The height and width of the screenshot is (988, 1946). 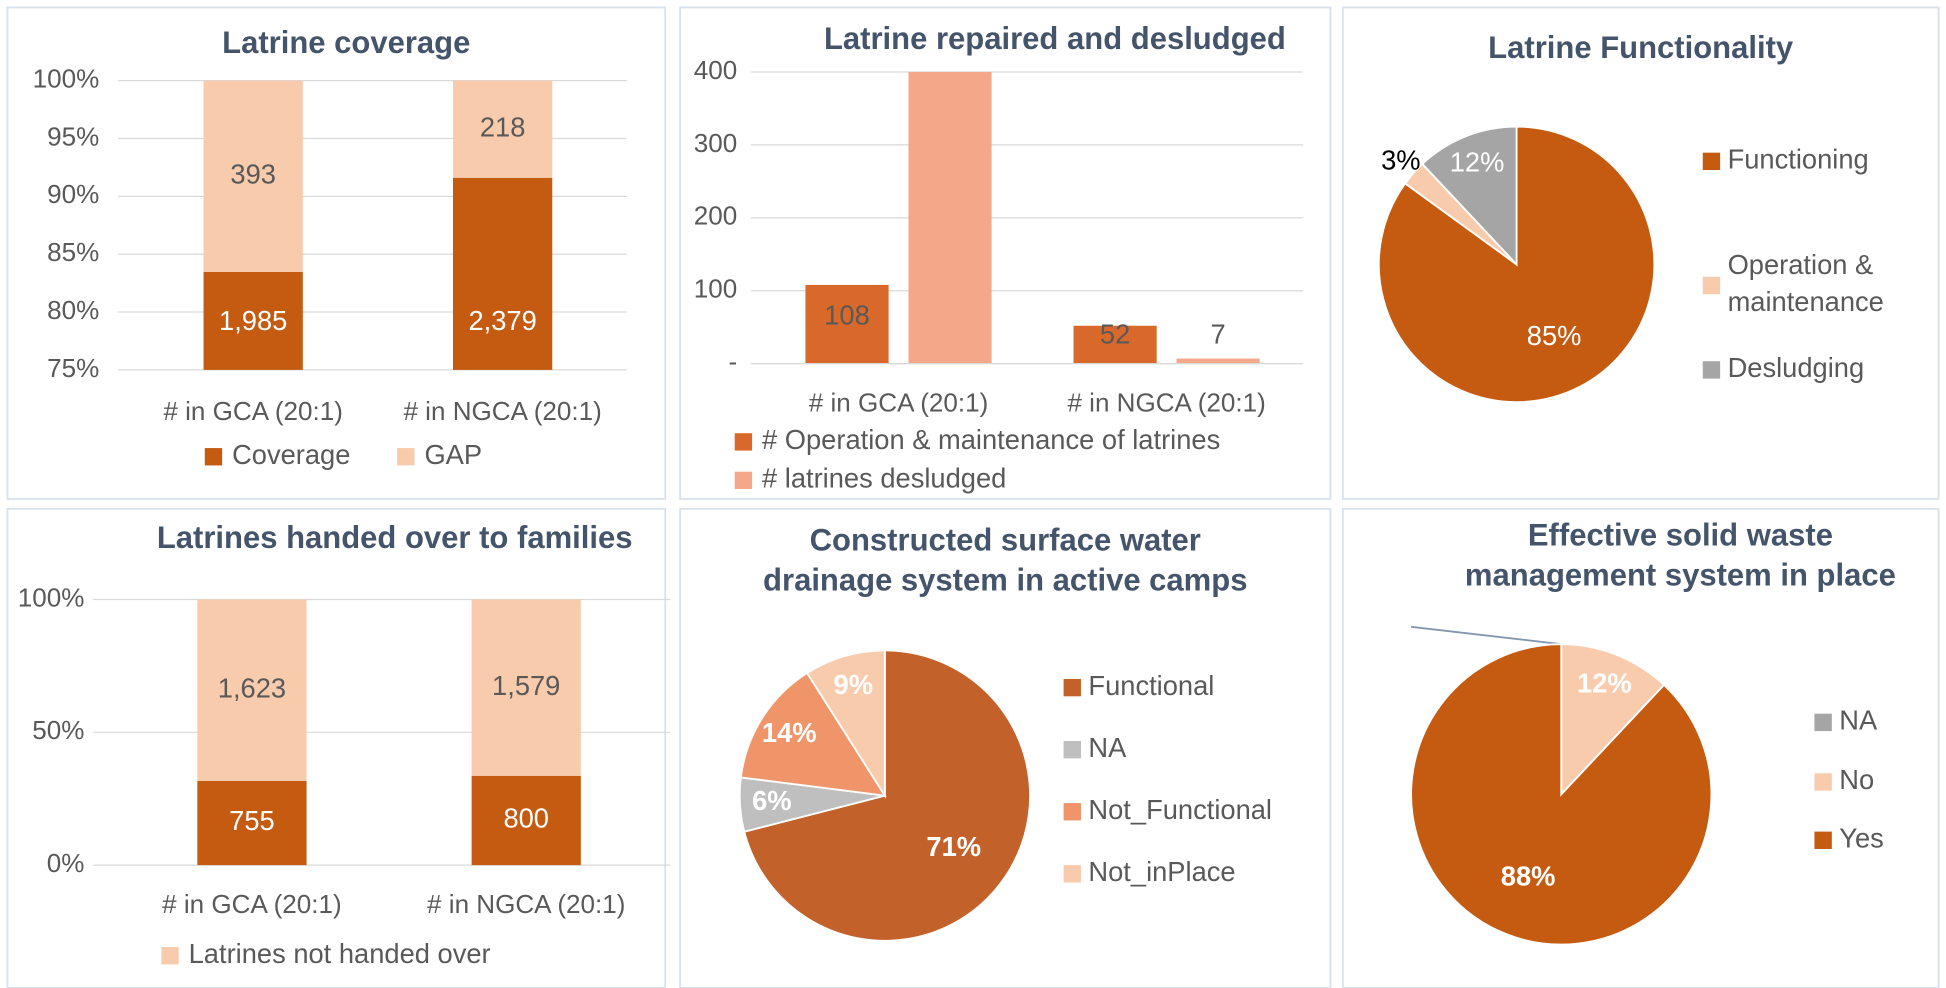 I want to click on y-tick-label: 75%, so click(x=73, y=368).